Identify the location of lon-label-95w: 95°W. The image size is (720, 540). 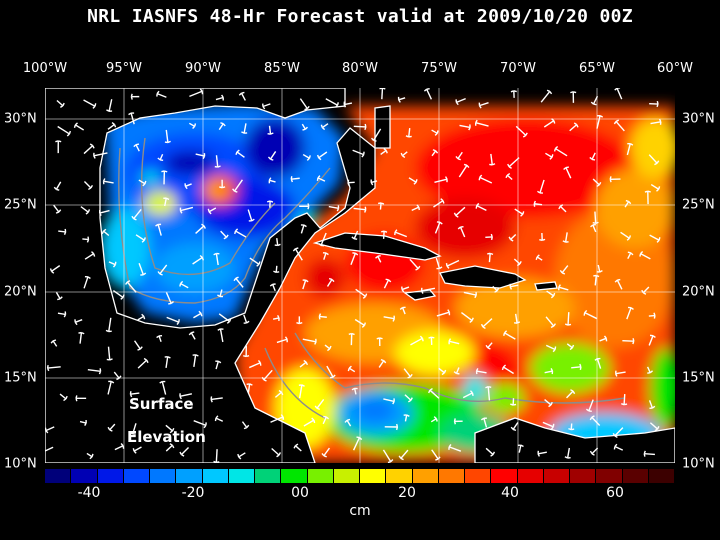
(124, 68).